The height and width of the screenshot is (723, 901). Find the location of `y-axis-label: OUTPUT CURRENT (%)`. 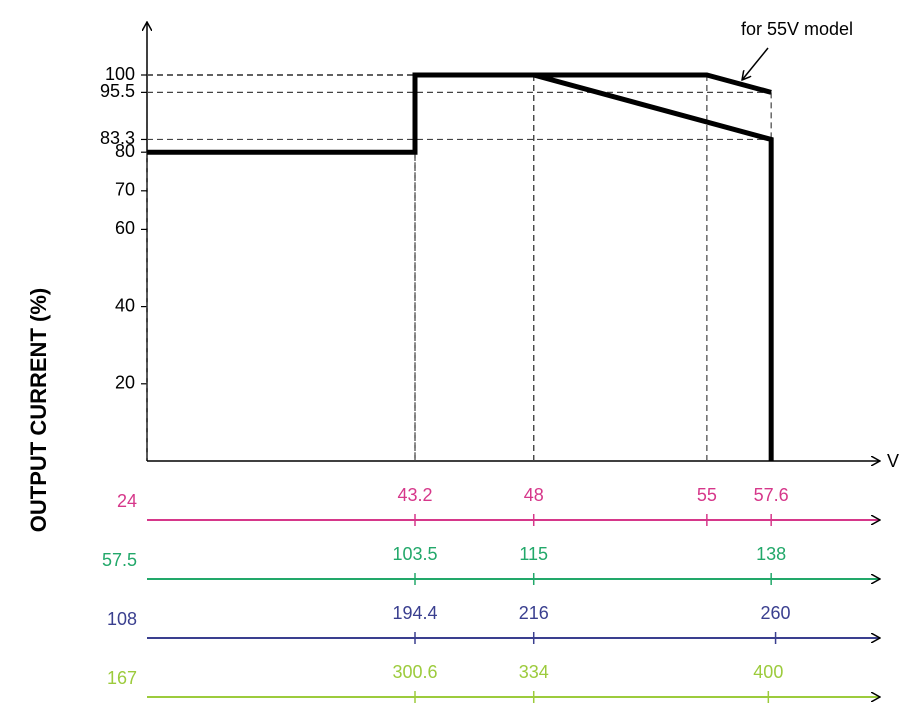

y-axis-label: OUTPUT CURRENT (%) is located at coordinates (38, 410).